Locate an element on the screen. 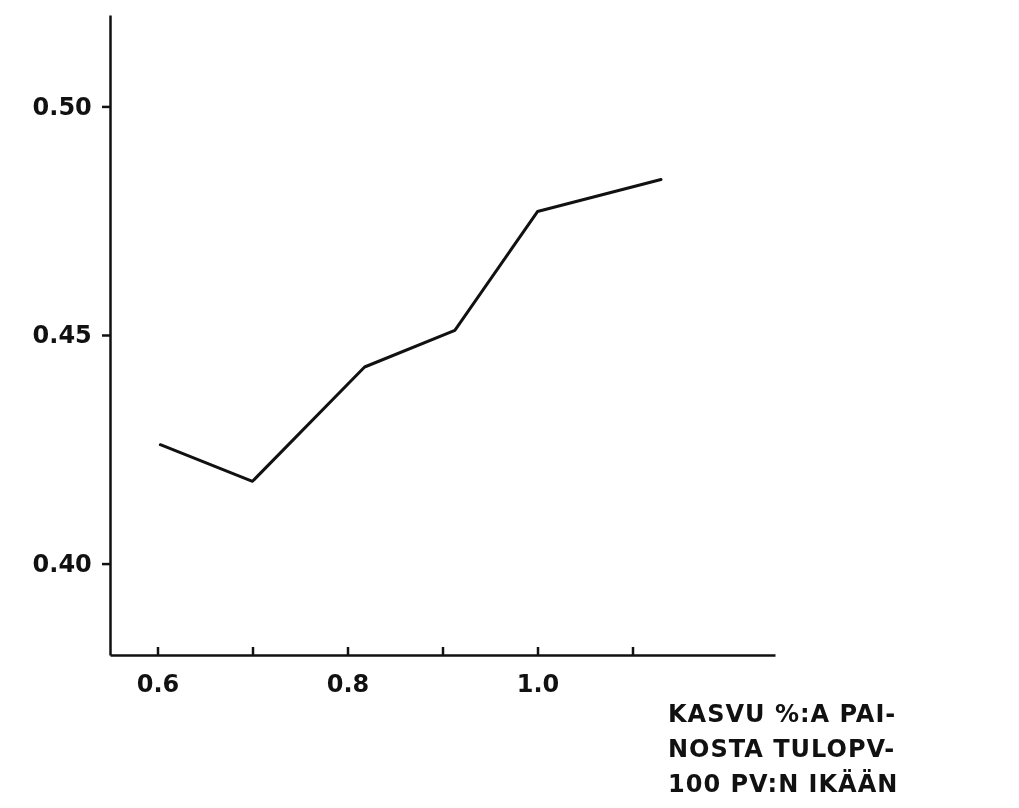  y-tick-label: 0.50 is located at coordinates (62, 106).